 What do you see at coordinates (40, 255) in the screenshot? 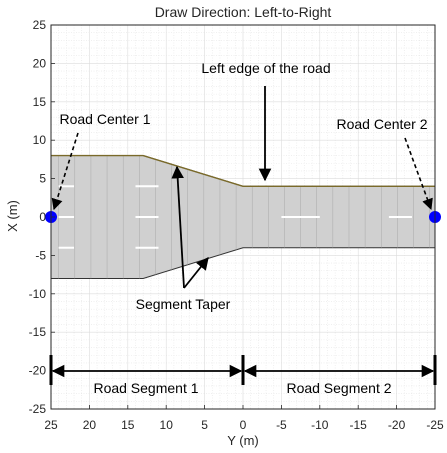
I see `y-tick-label: -5` at bounding box center [40, 255].